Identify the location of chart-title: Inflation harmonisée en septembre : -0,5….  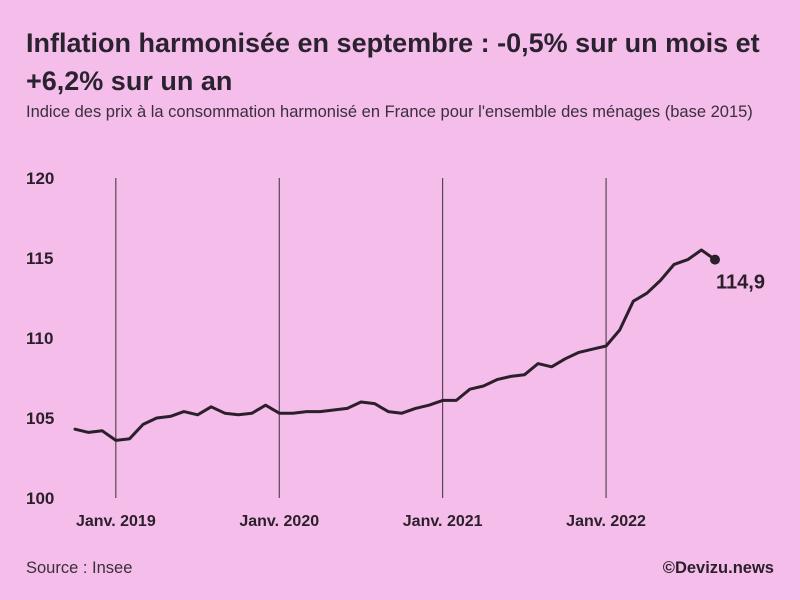
(393, 62).